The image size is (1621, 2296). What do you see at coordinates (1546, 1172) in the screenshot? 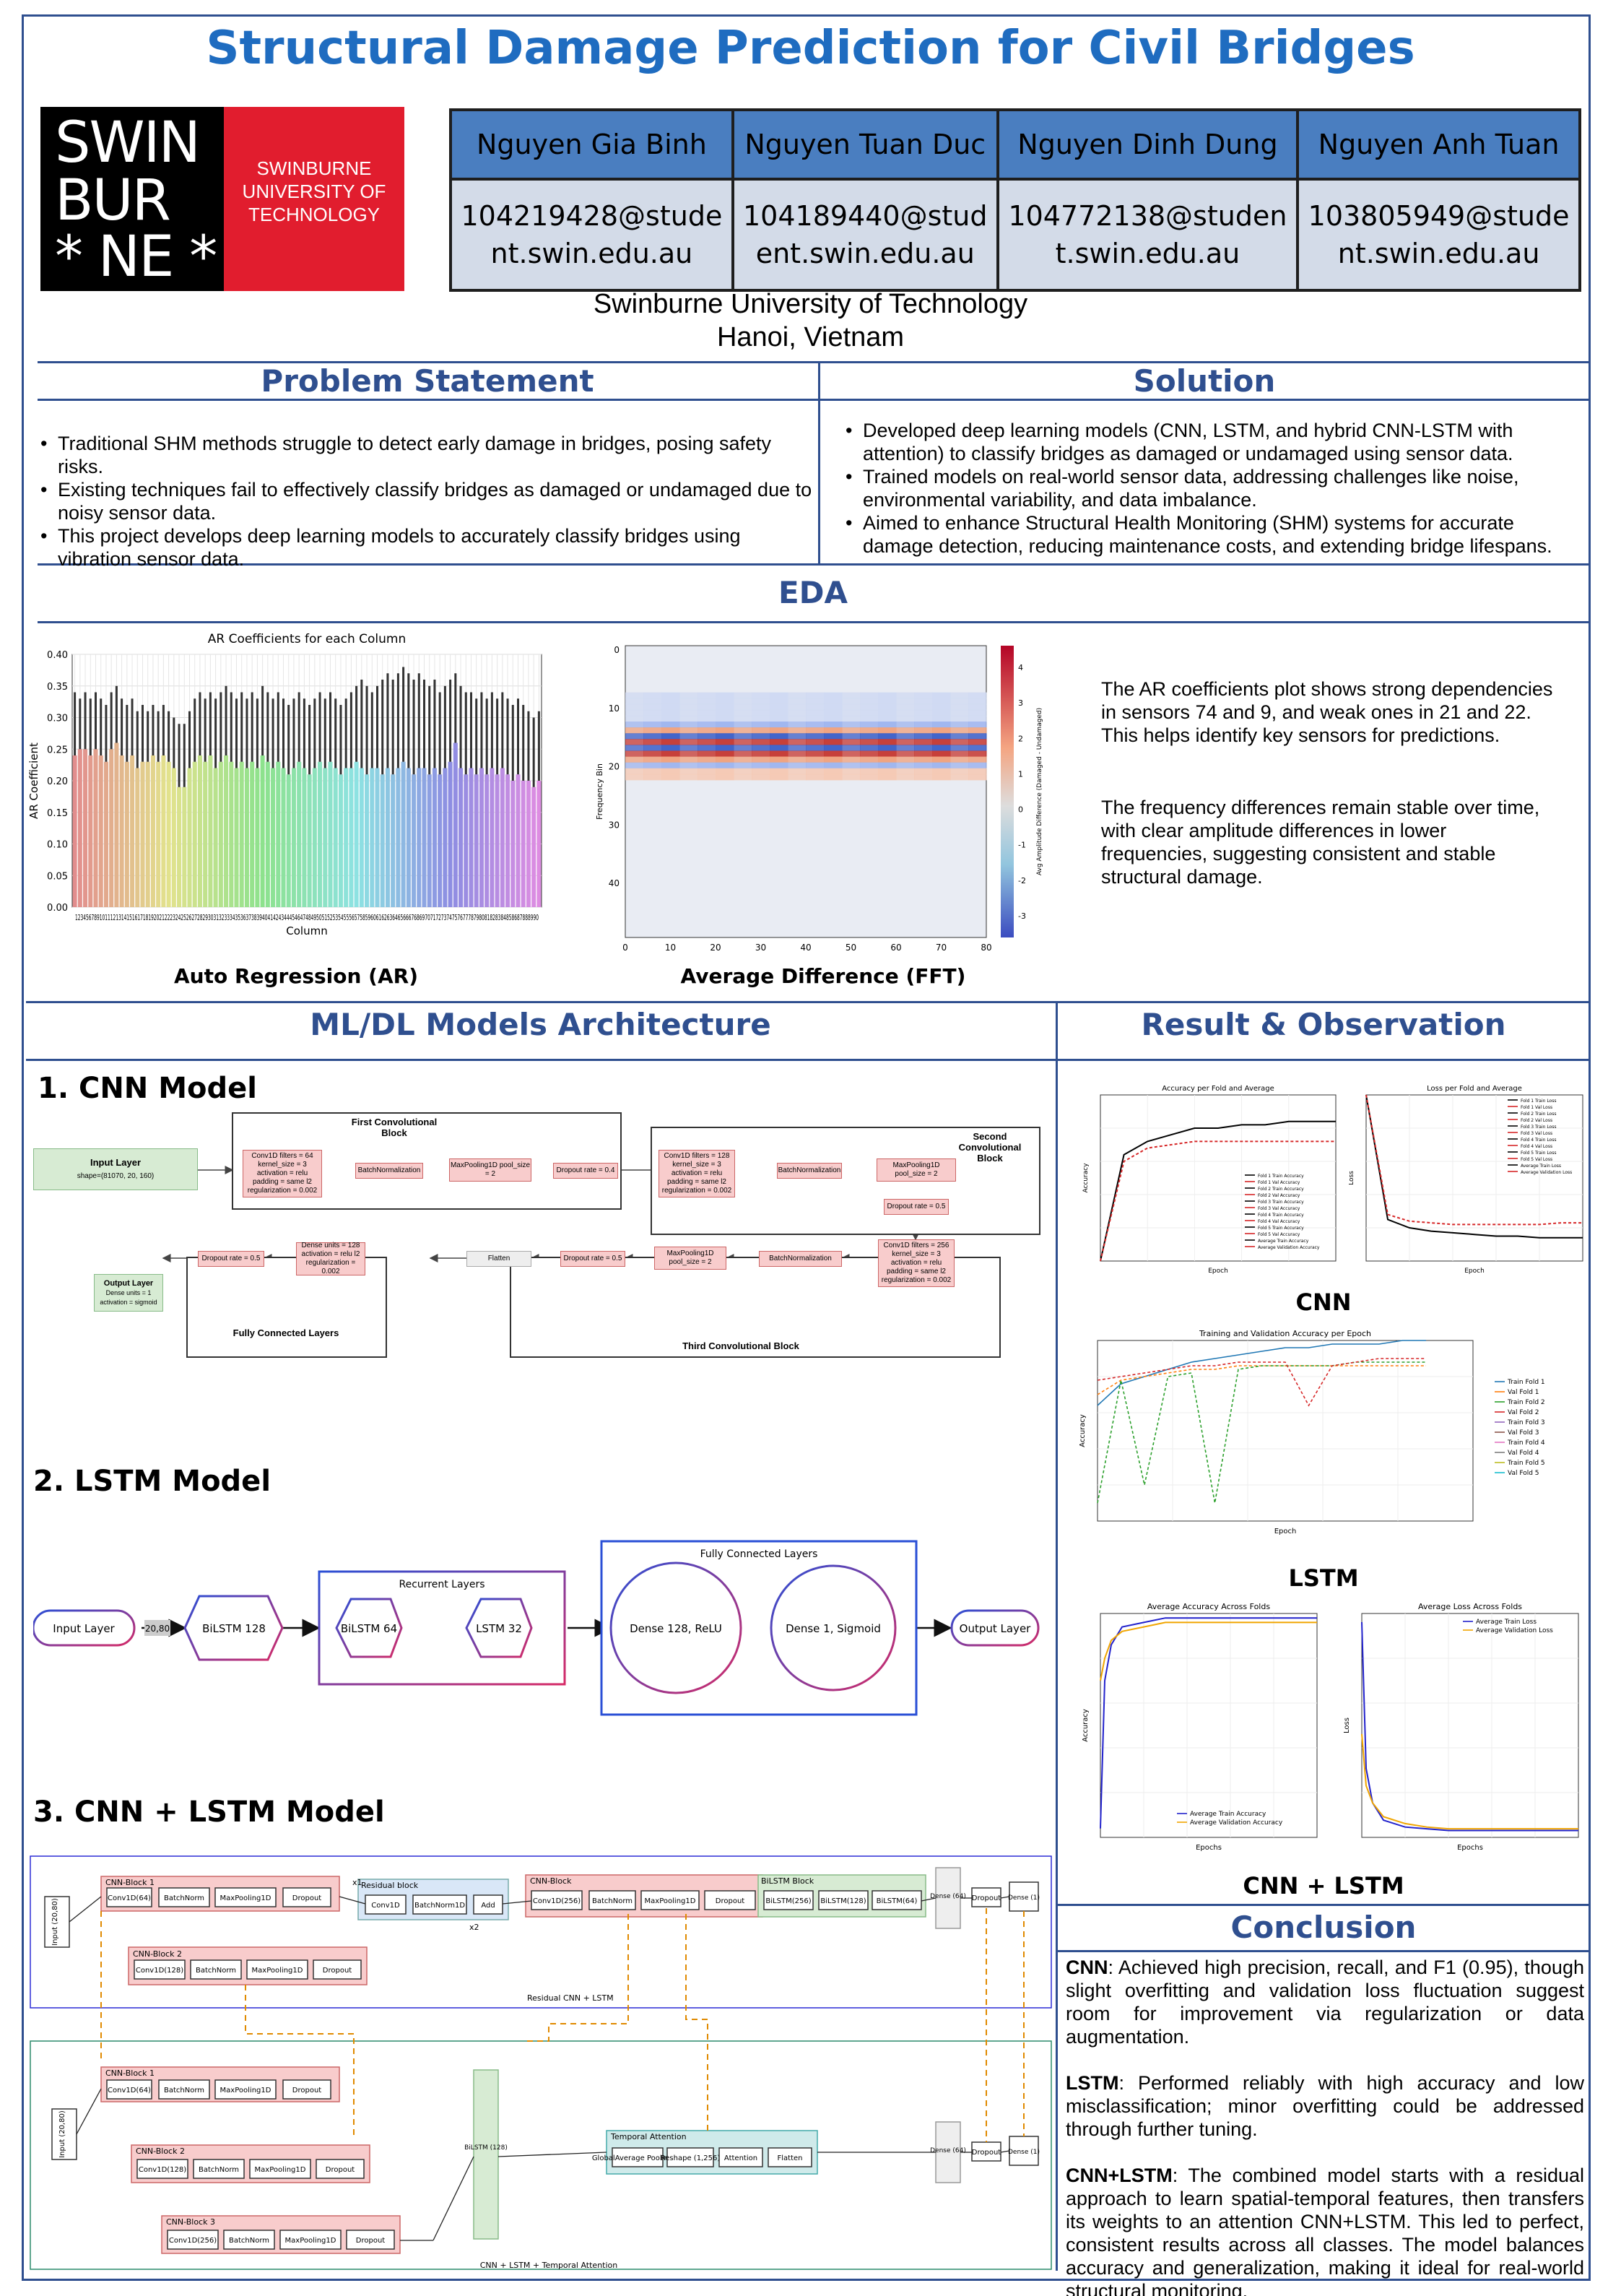
I see `legend-entry: Average Validation Loss` at bounding box center [1546, 1172].